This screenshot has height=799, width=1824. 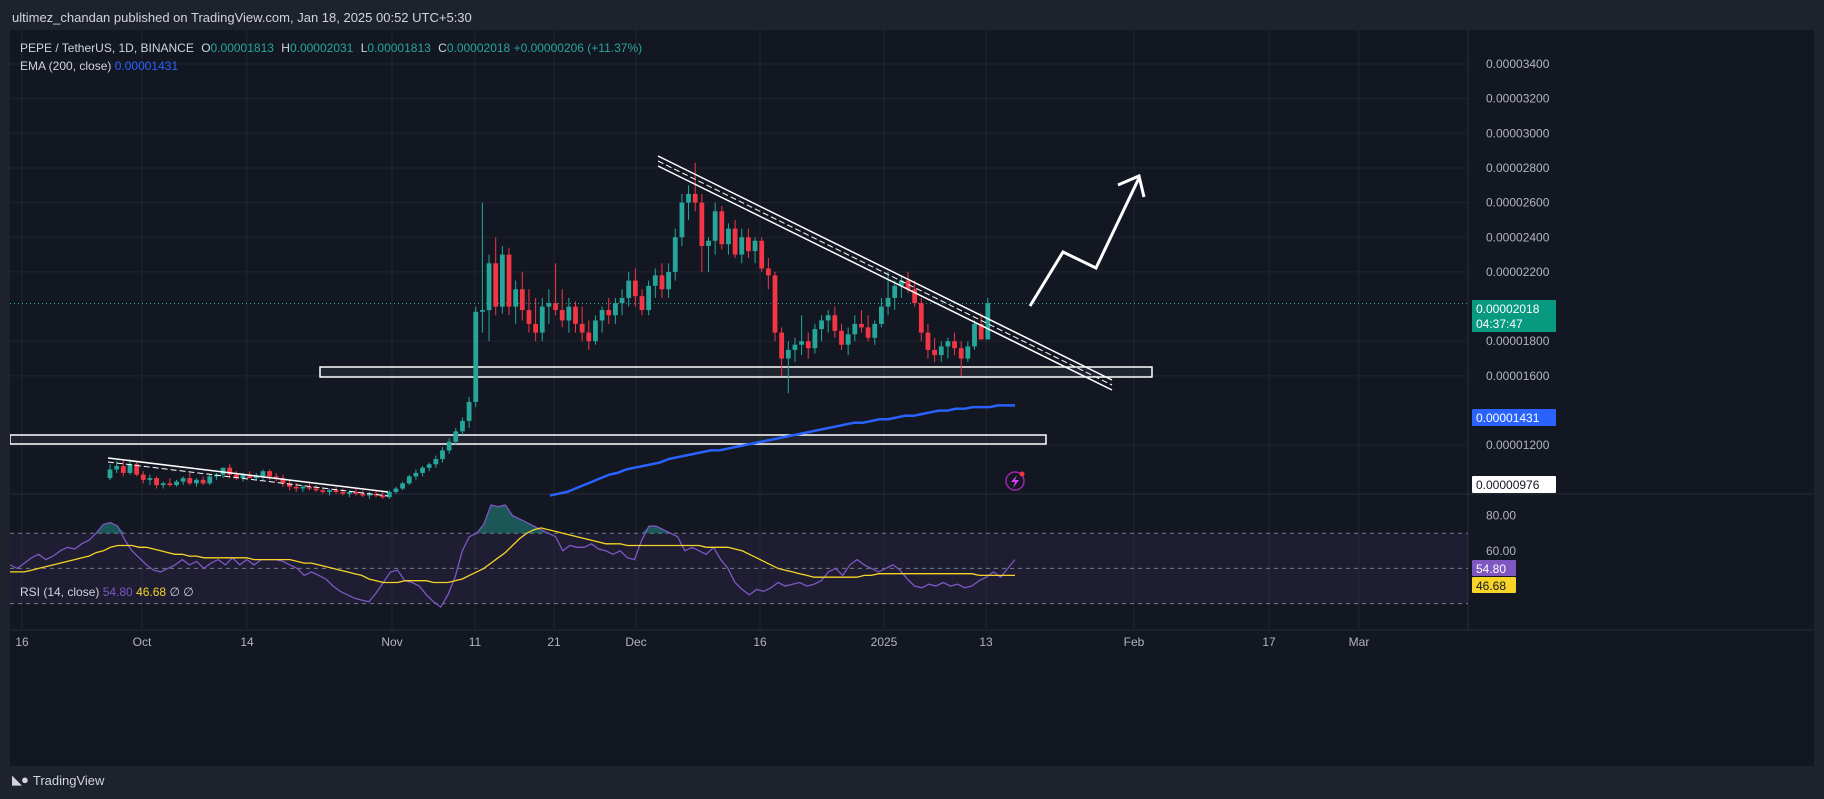 I want to click on rsi-label: RSI (14, close), so click(x=60, y=592).